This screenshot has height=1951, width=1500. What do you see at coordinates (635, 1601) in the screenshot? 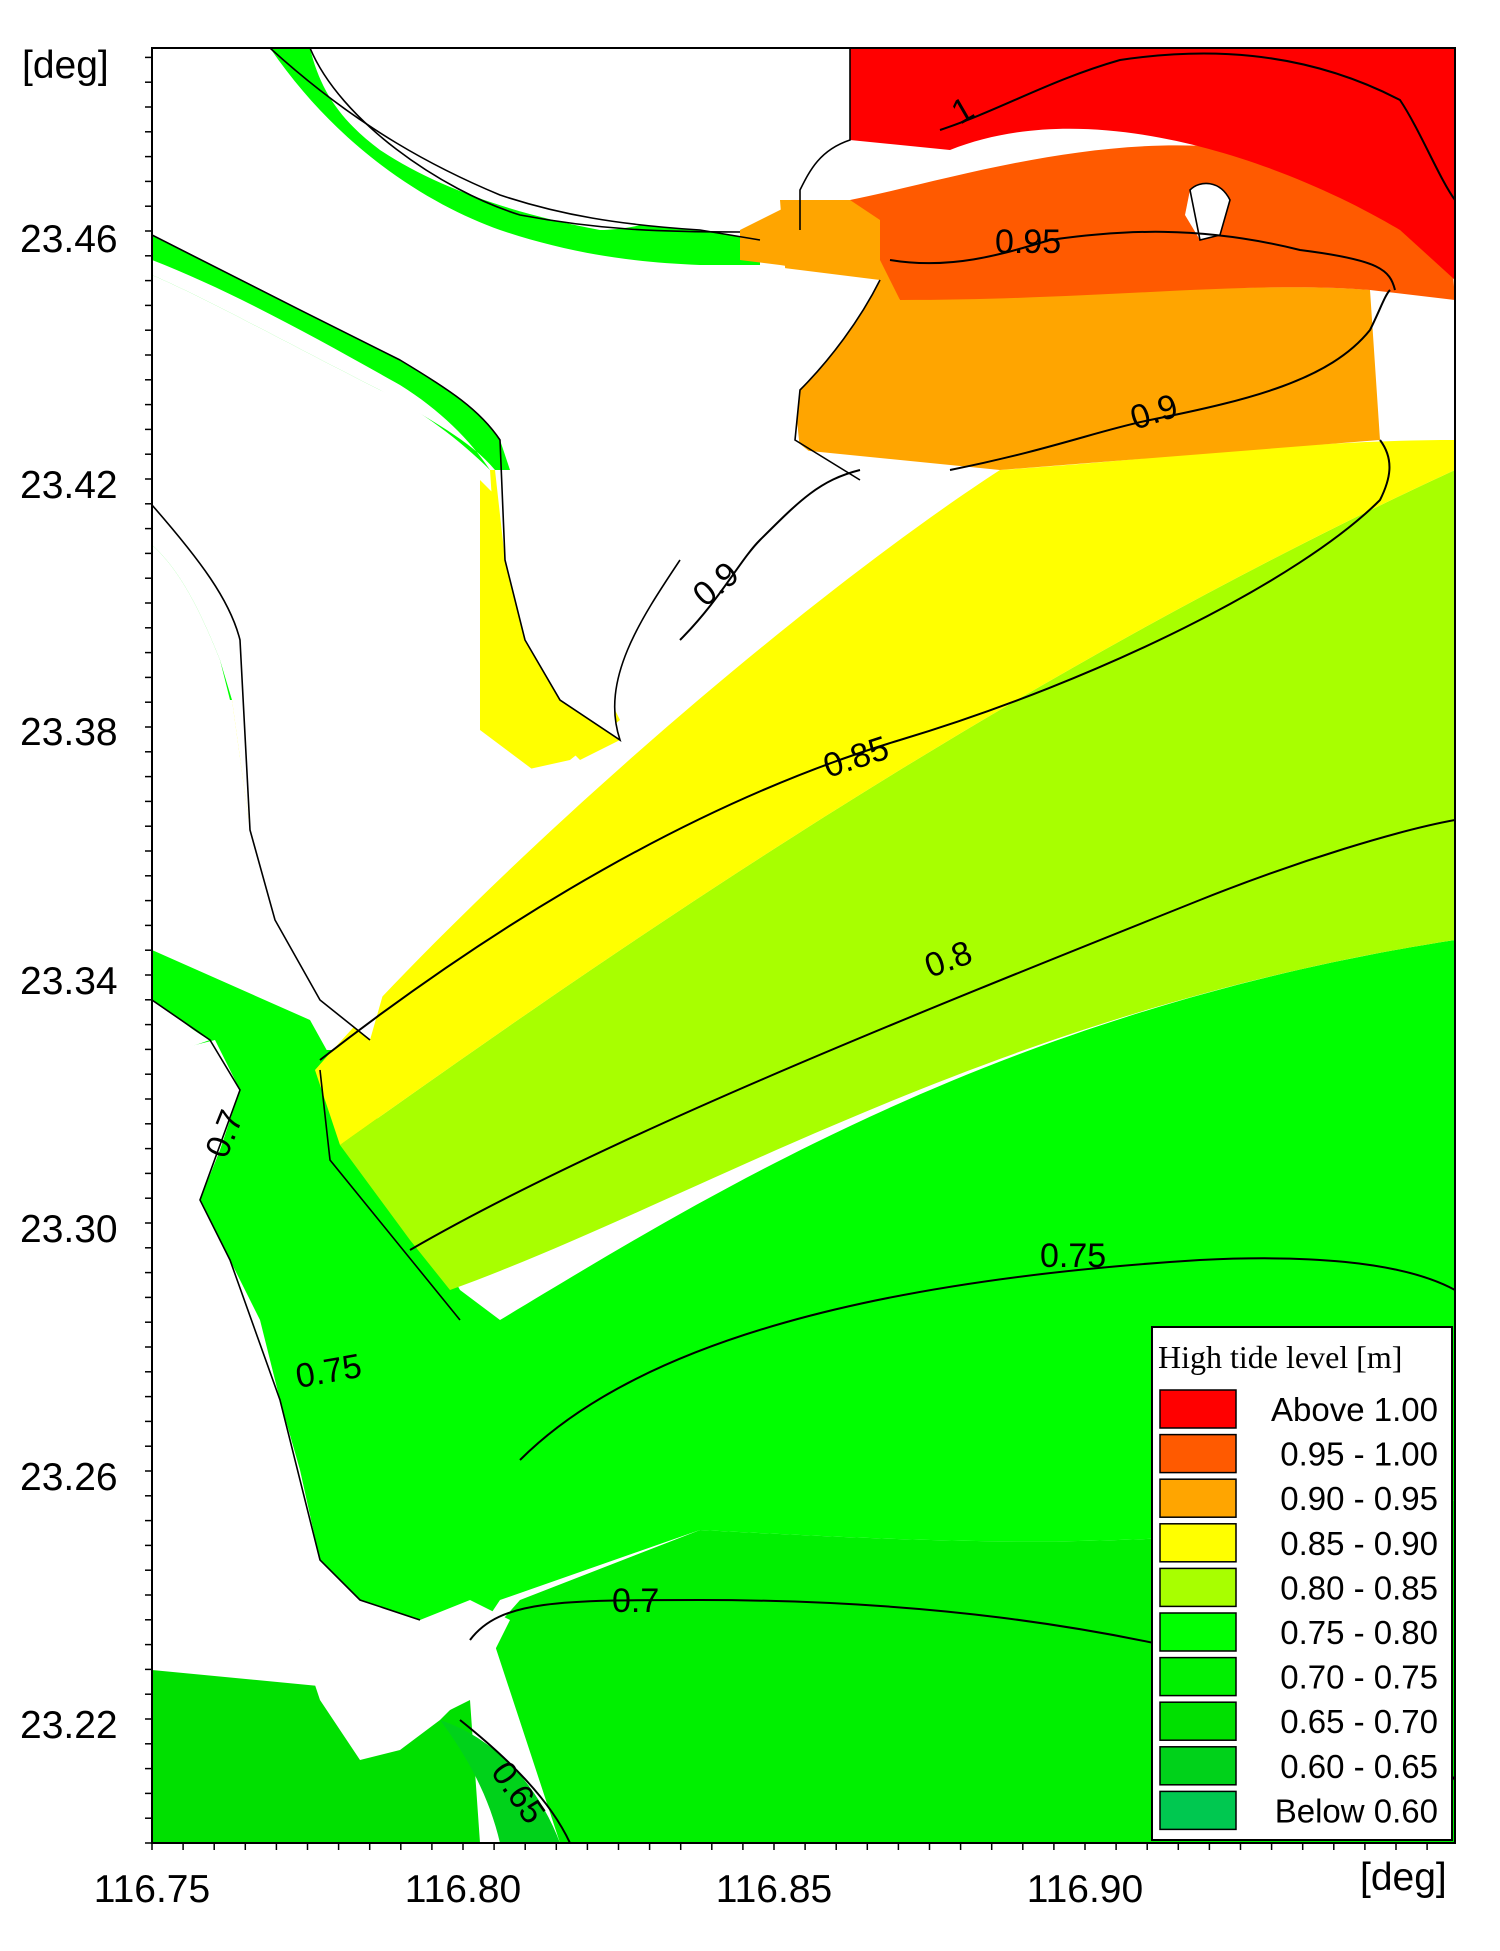
I see `contour-label-0.7-south: 0.7` at bounding box center [635, 1601].